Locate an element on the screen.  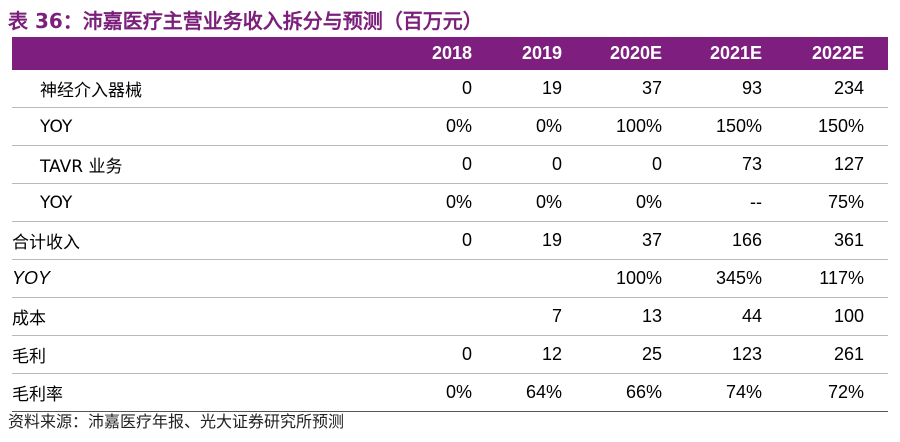
cell: 7 is located at coordinates (556, 316).